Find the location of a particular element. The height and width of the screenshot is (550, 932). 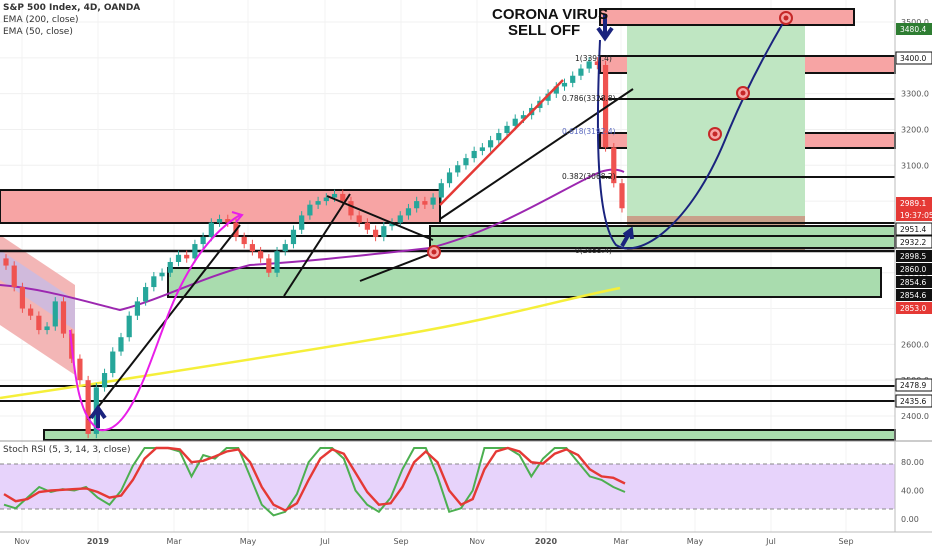

ema200-legend: EMA (200, close) is located at coordinates (41, 20).